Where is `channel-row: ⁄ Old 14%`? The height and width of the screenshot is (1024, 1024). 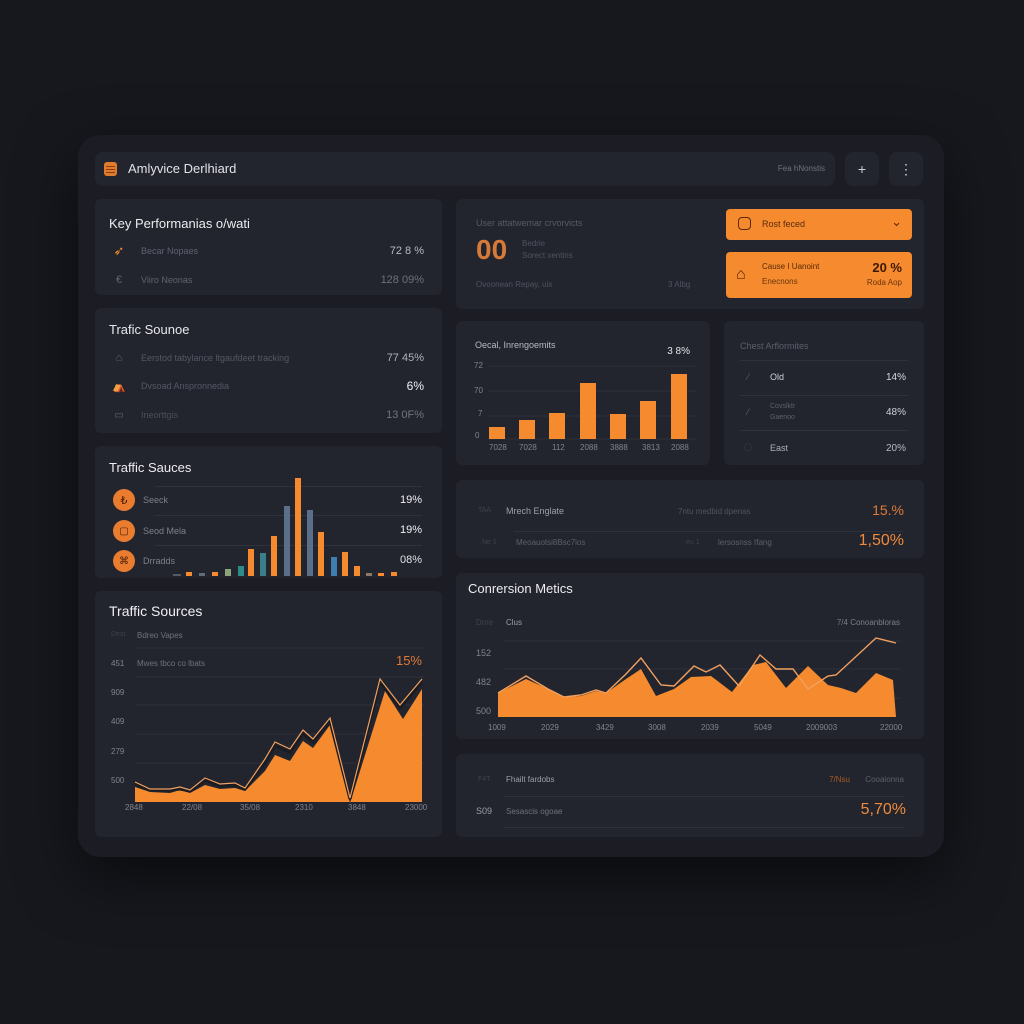
channel-row: ⁄ Old 14% is located at coordinates (824, 377).